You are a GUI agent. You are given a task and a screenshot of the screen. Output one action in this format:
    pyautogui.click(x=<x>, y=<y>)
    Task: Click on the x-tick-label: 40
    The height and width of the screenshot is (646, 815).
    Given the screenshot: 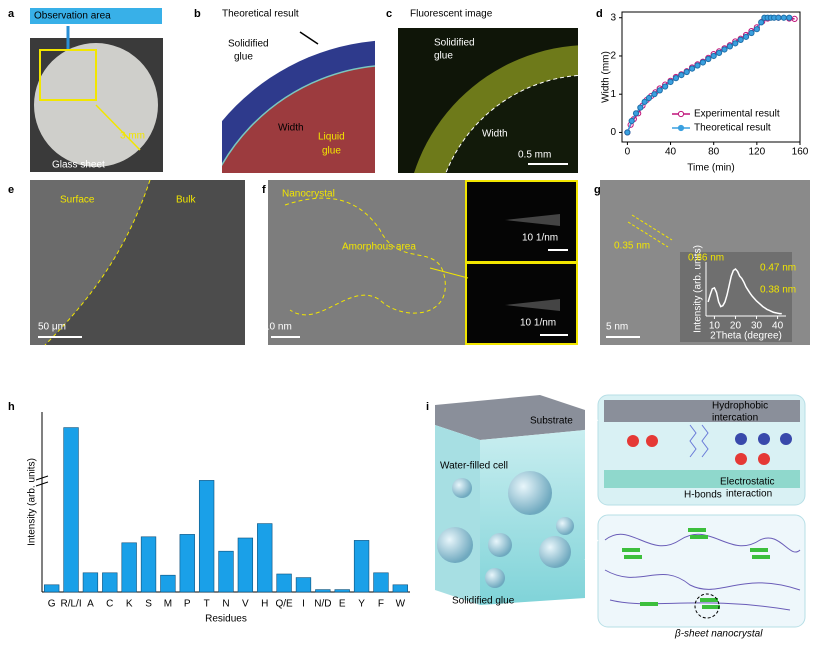 What is the action you would take?
    pyautogui.click(x=671, y=152)
    